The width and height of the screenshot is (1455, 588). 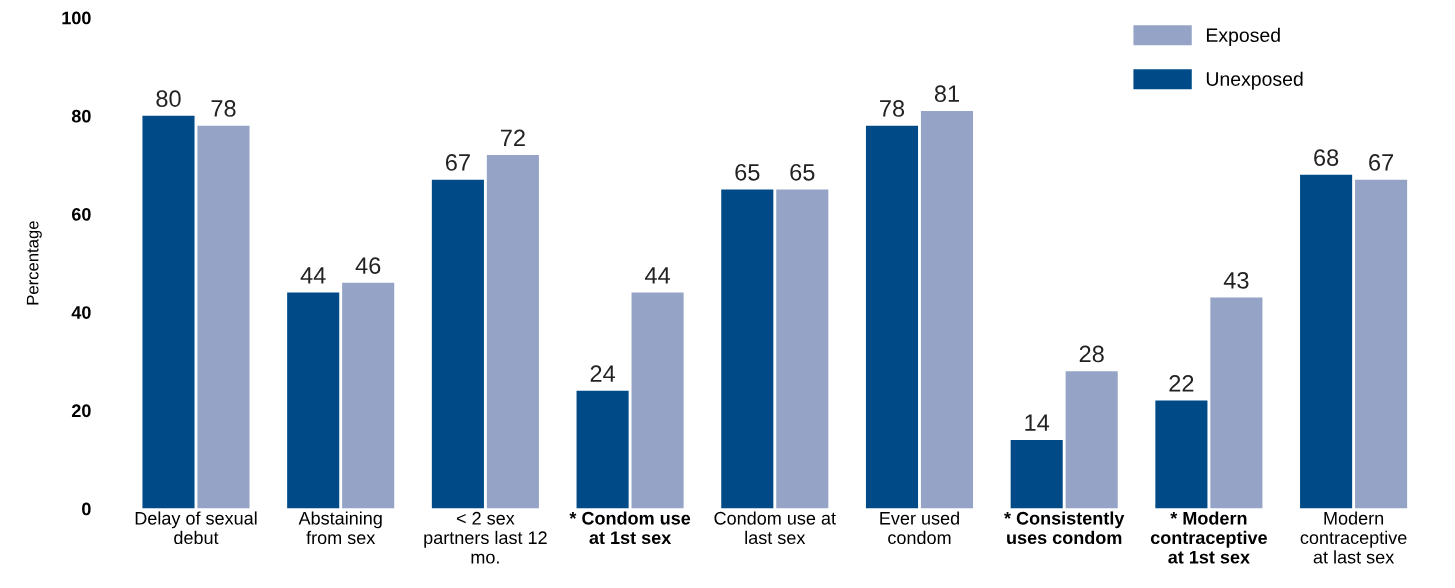 I want to click on x-tick-label: < 2 sex partners last 12 mo., so click(x=485, y=537).